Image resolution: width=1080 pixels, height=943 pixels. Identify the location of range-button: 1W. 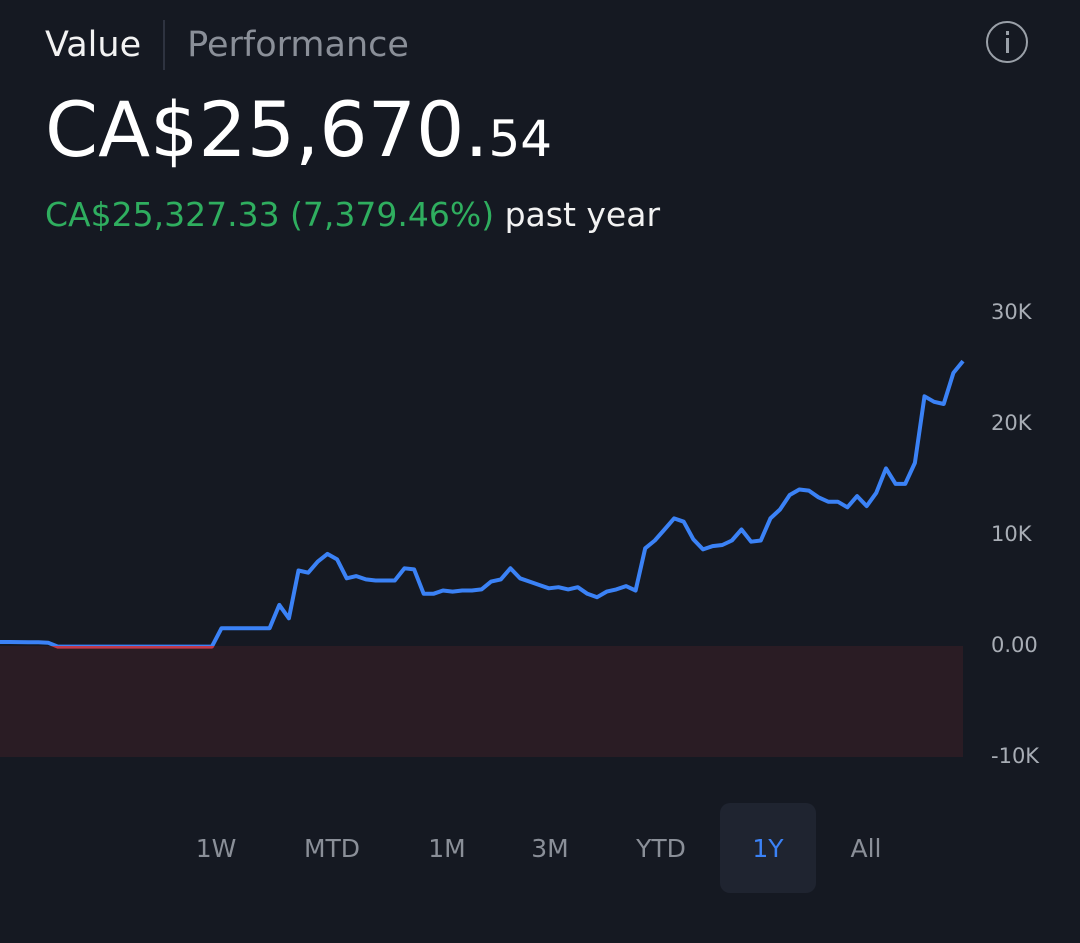
(216, 848).